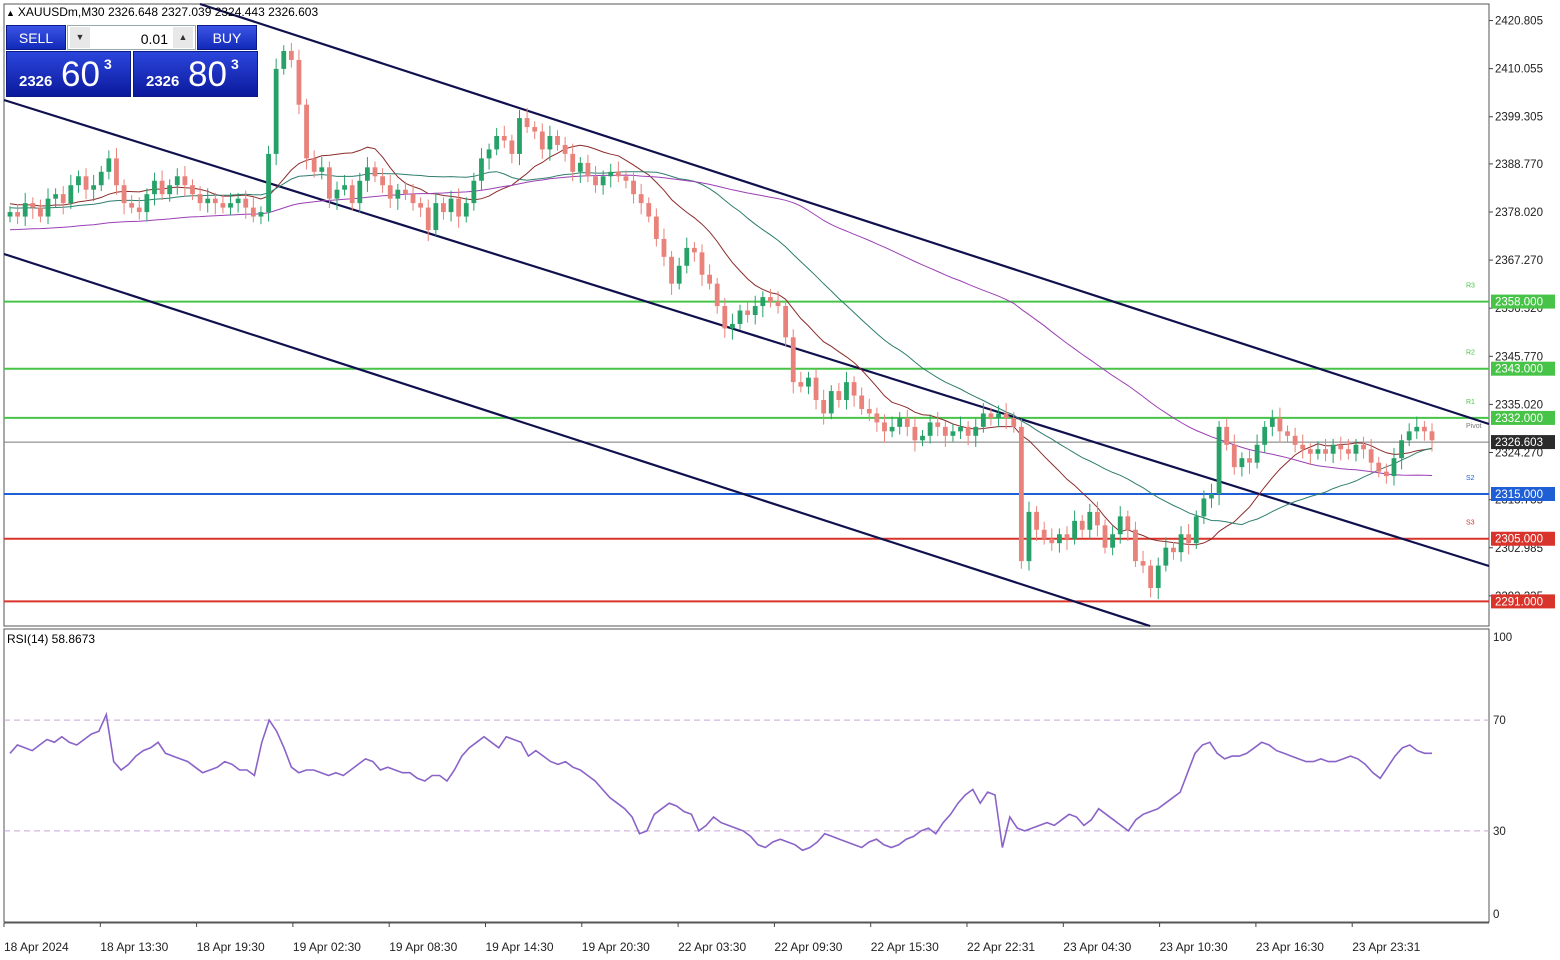 This screenshot has width=1560, height=960. I want to click on price-tick-label: 2302.985, so click(1519, 549).